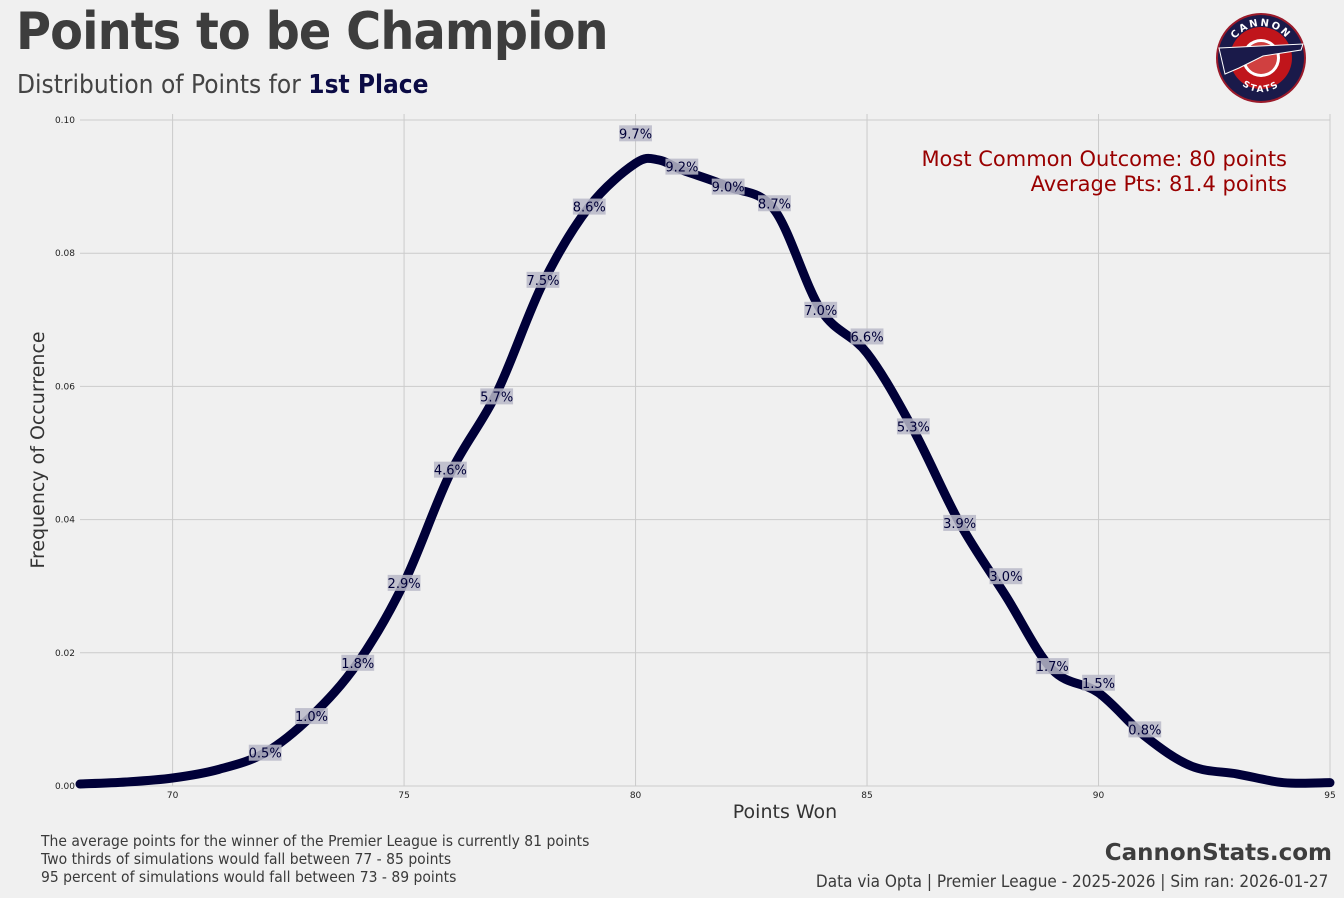 This screenshot has width=1344, height=898. I want to click on x-tick-label: 95, so click(1329, 796).